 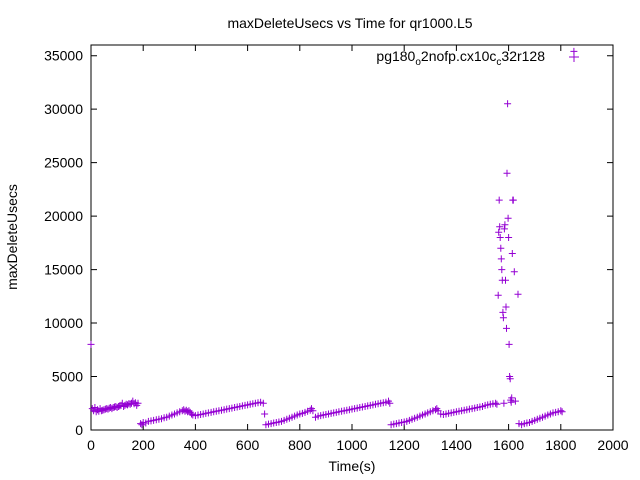 What do you see at coordinates (460, 58) in the screenshot?
I see `legend-label: pg180o2nofp.cx10cc32r128` at bounding box center [460, 58].